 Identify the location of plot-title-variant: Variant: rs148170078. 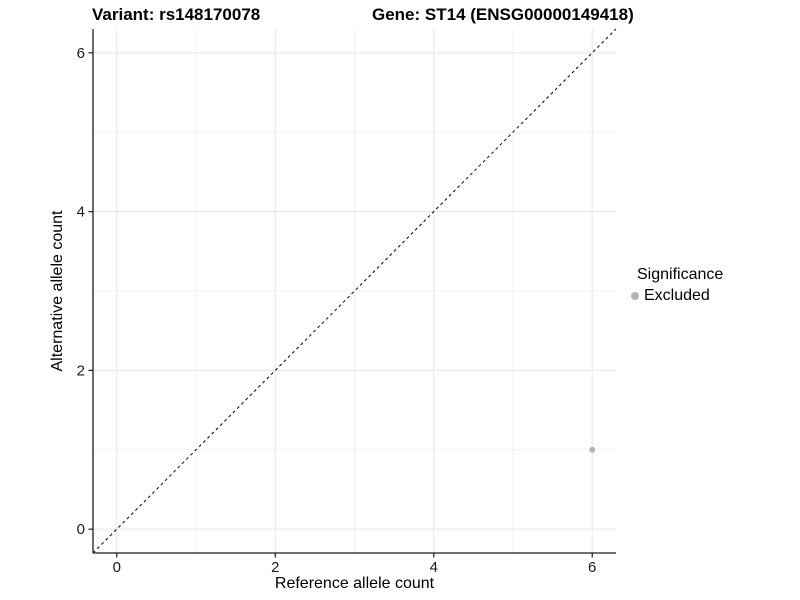
(176, 14).